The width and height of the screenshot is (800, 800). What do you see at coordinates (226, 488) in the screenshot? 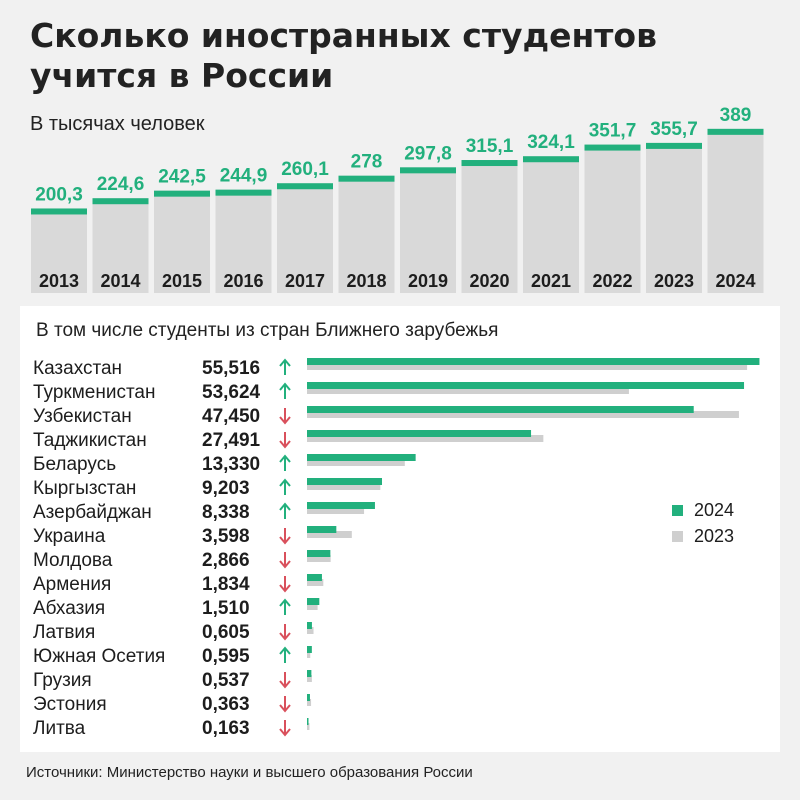
I see `country-value-label: 9,203` at bounding box center [226, 488].